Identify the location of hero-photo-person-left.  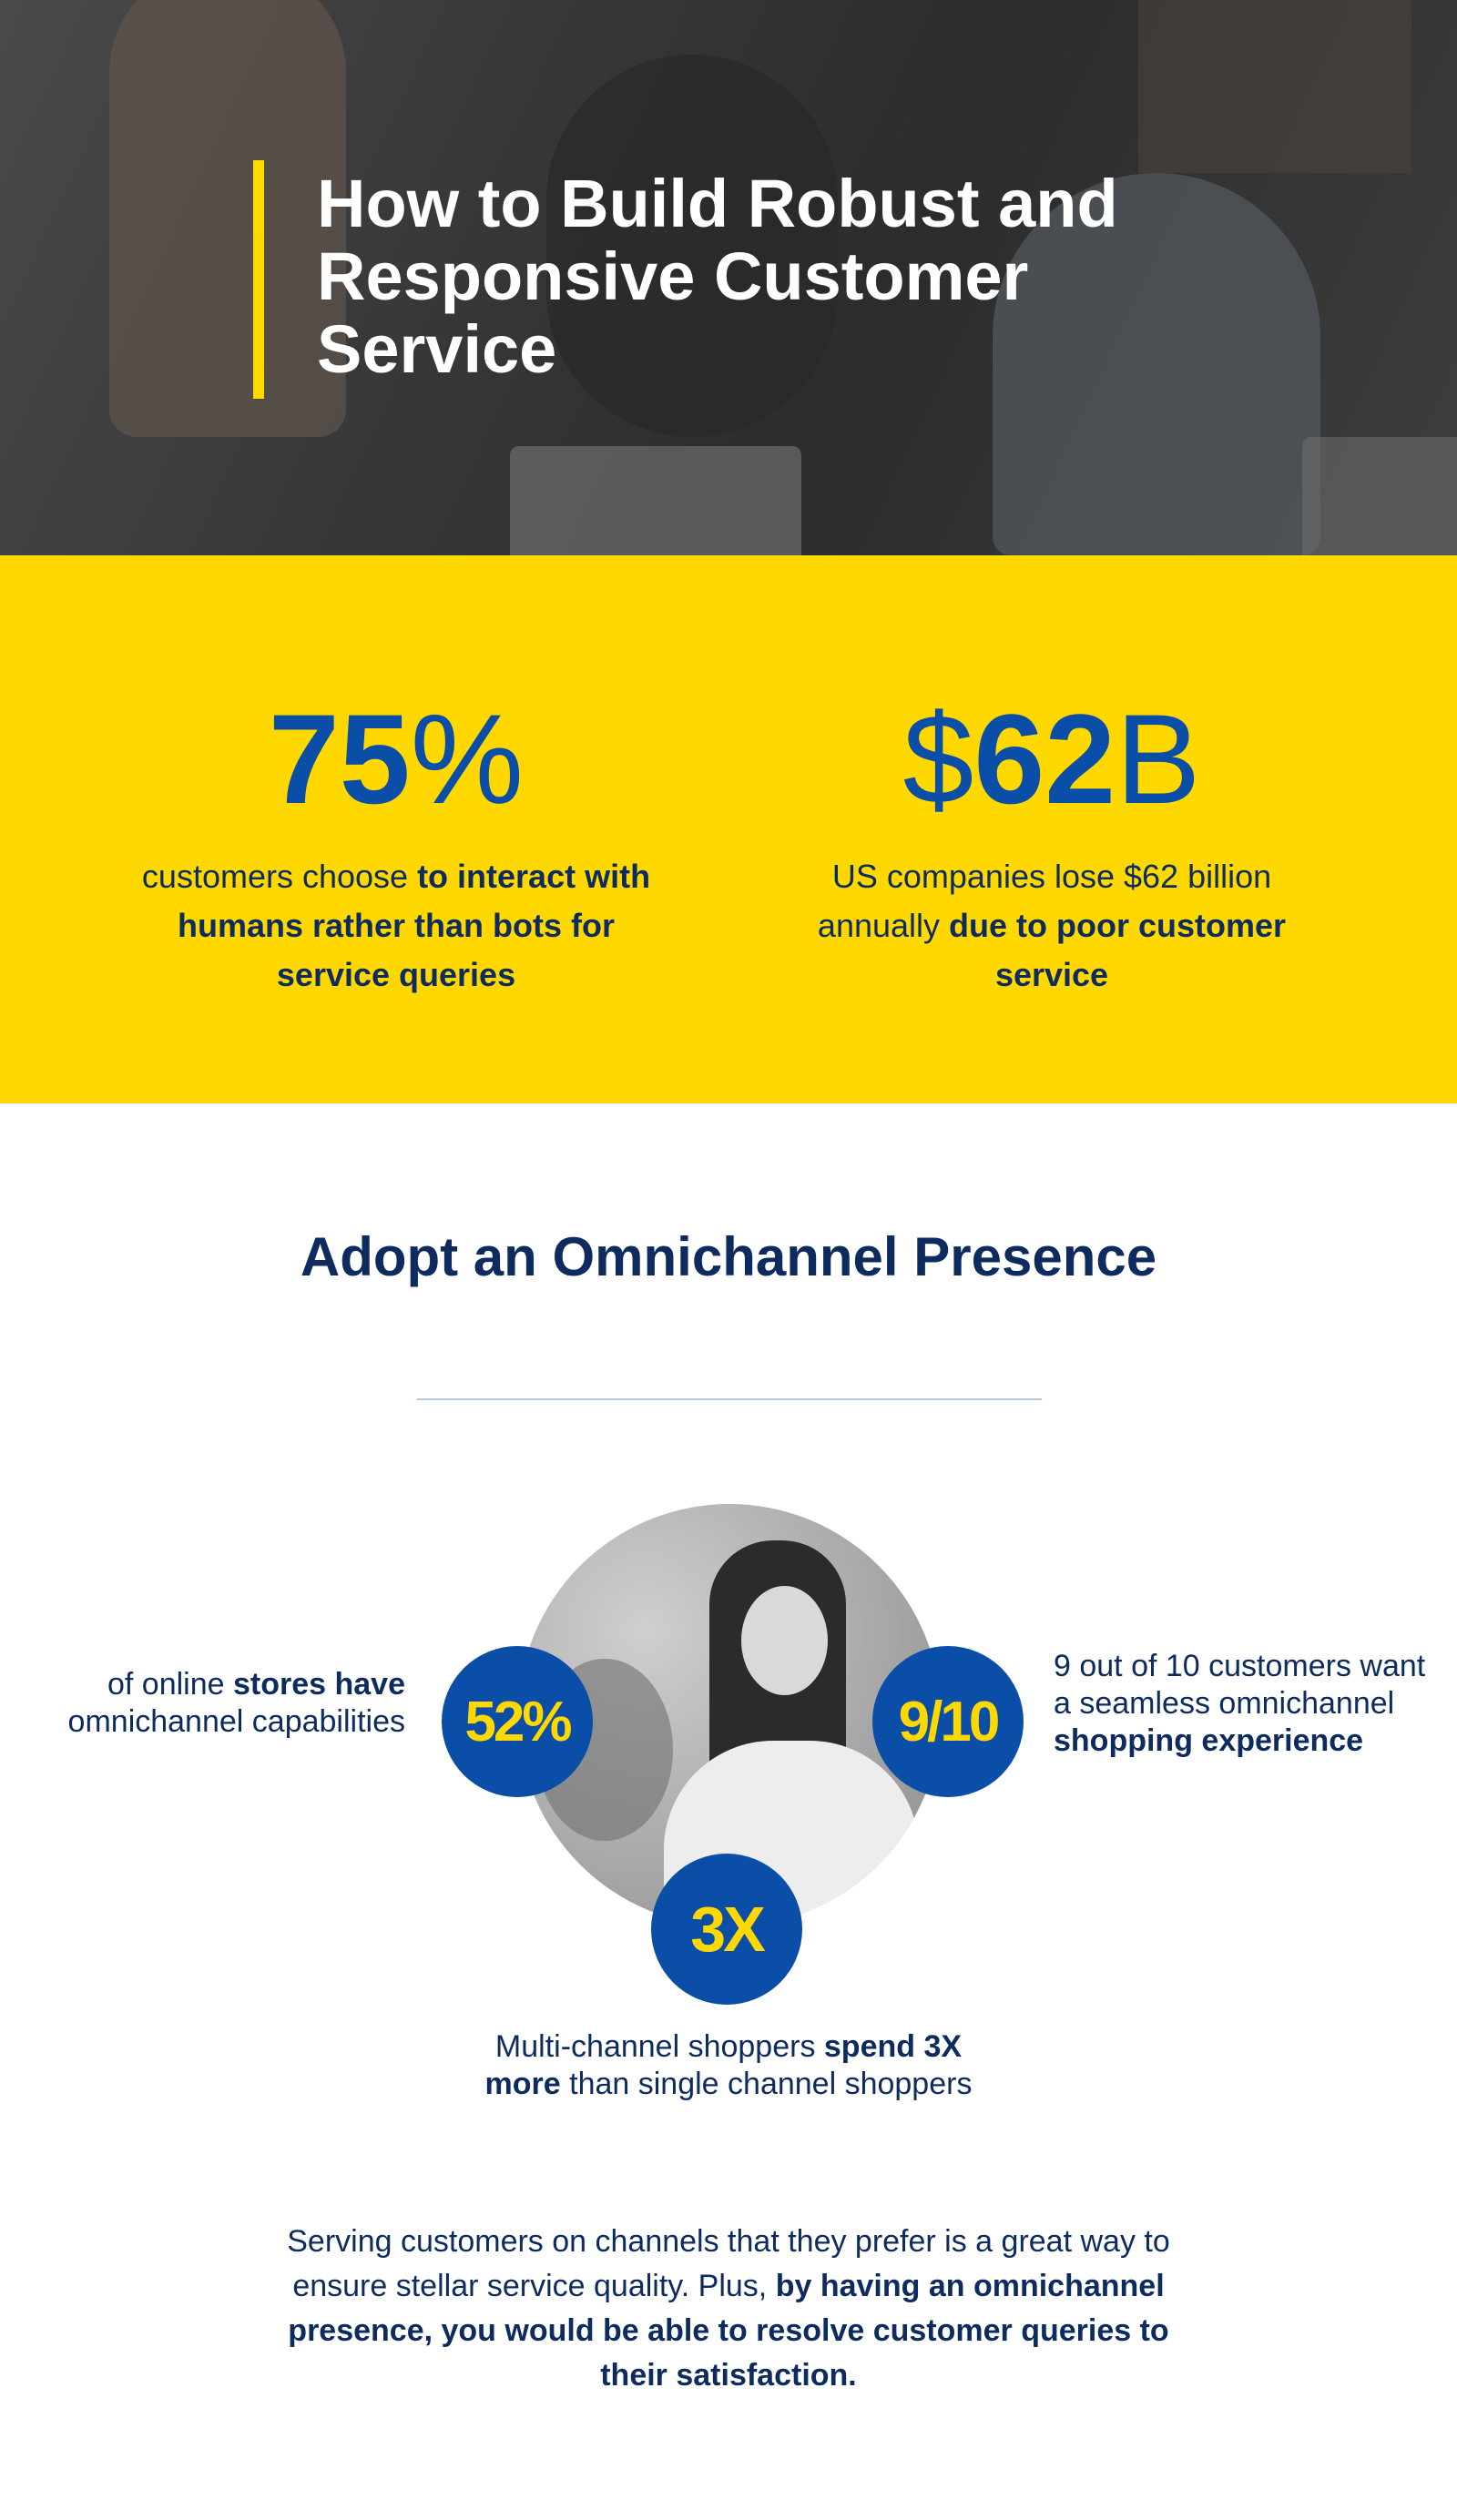
(227, 218).